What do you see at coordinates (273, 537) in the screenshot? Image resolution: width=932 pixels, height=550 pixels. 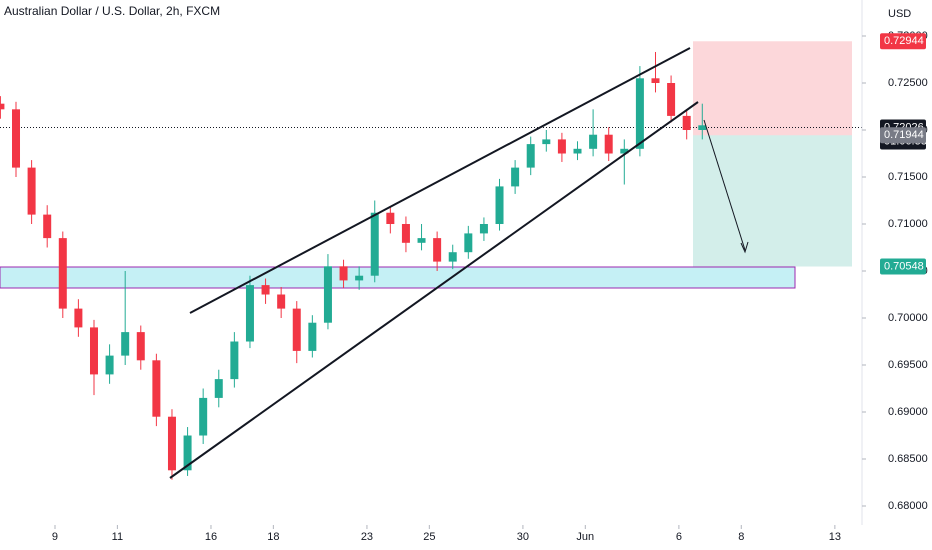 I see `x-tick-label: 18` at bounding box center [273, 537].